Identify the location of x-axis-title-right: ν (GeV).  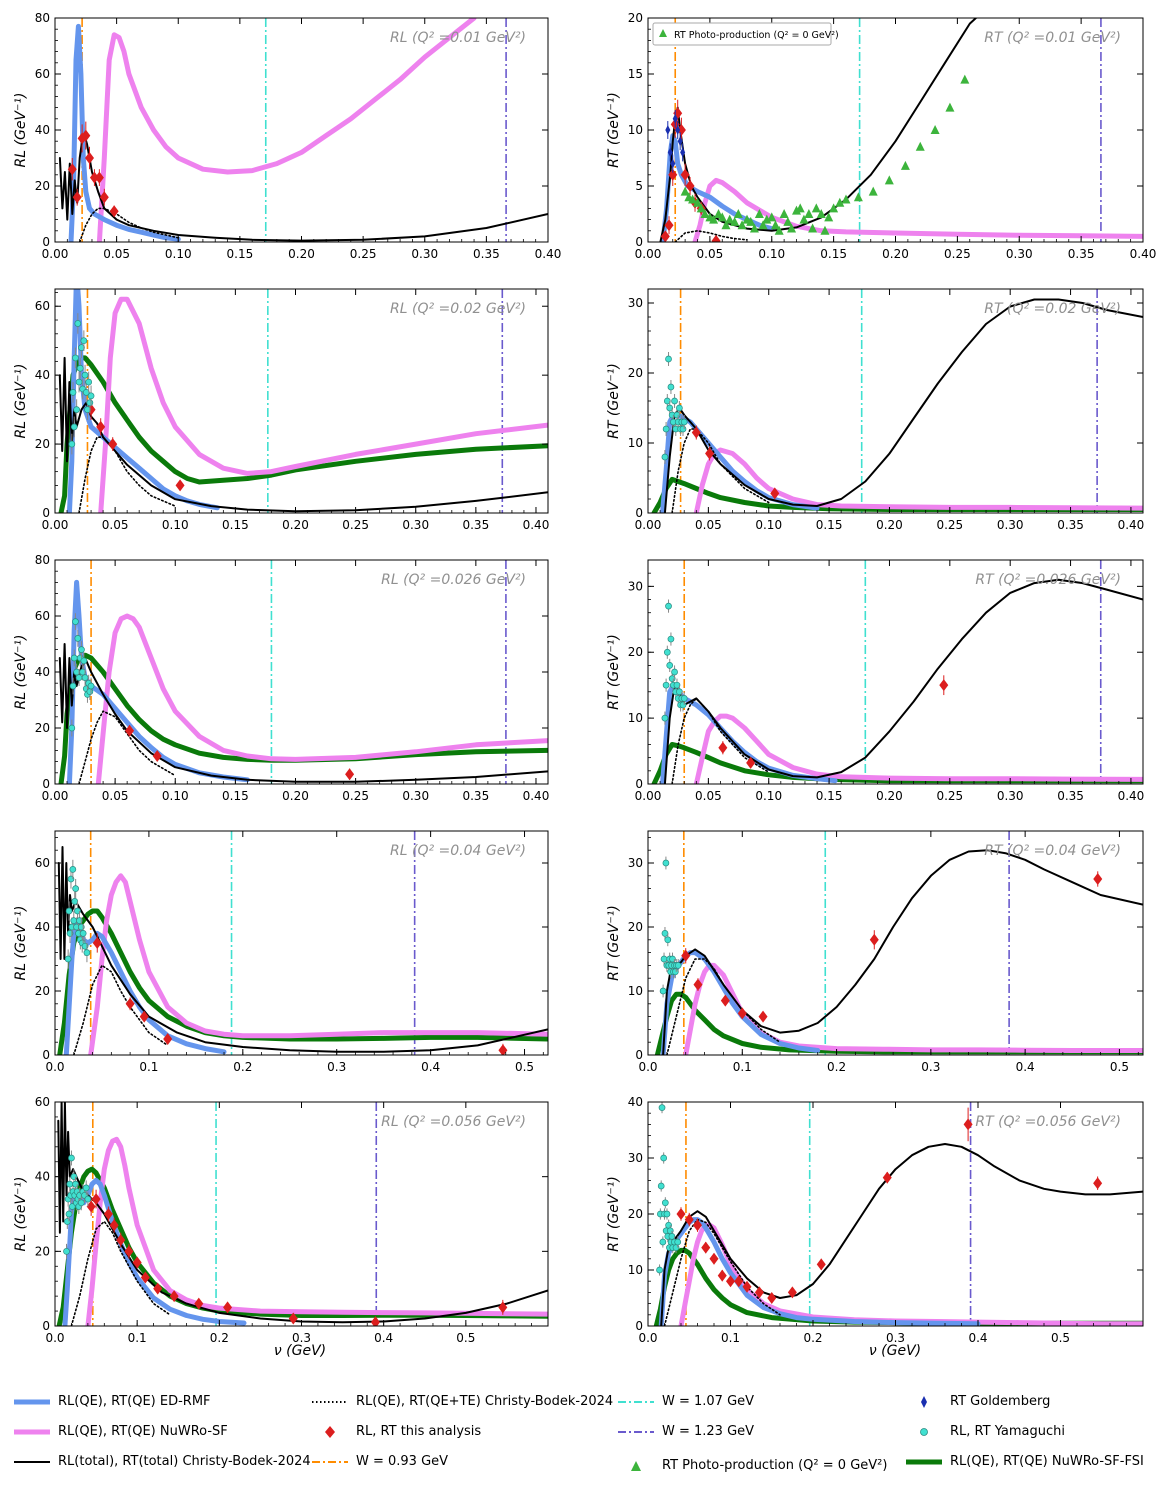
(895, 1351).